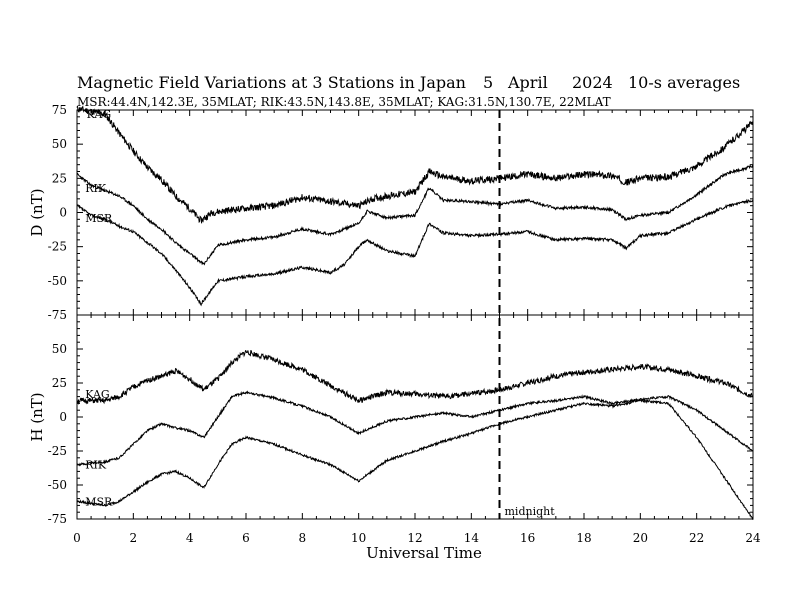  What do you see at coordinates (59, 349) in the screenshot?
I see `y-tick-label-H: 50` at bounding box center [59, 349].